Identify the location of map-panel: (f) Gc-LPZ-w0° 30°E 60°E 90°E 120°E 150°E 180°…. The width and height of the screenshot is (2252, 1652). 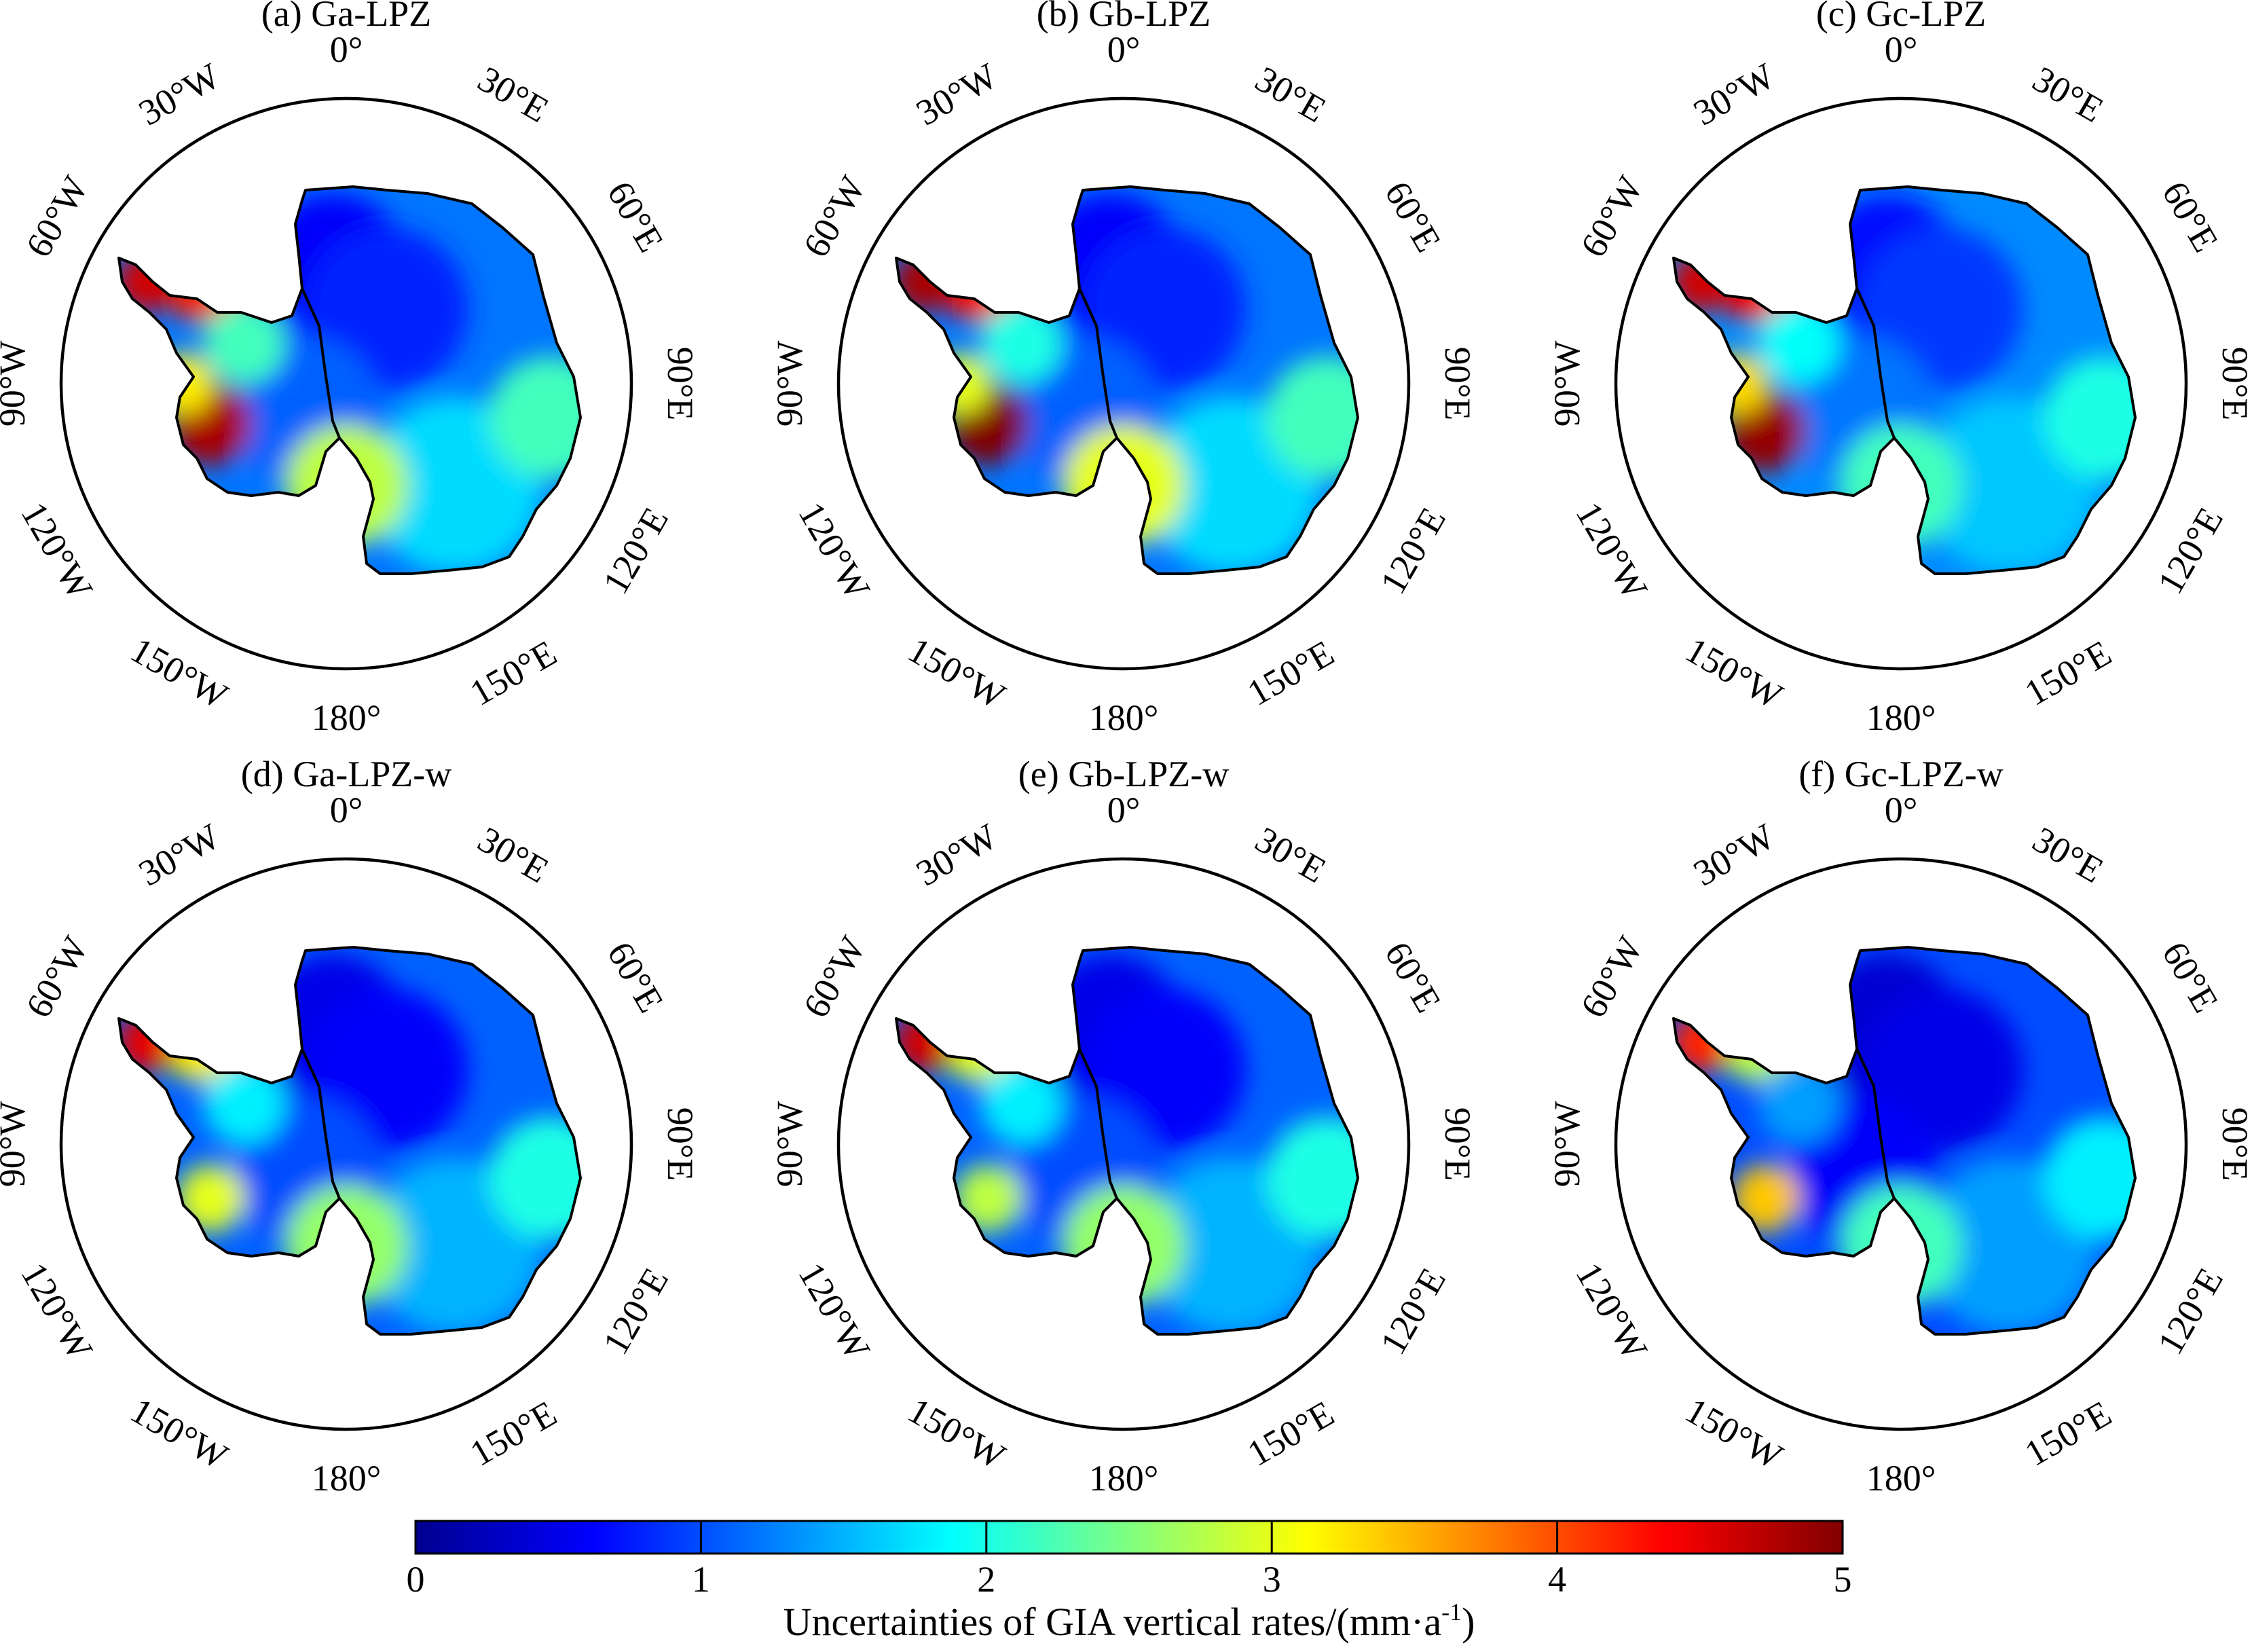
(1899, 1127).